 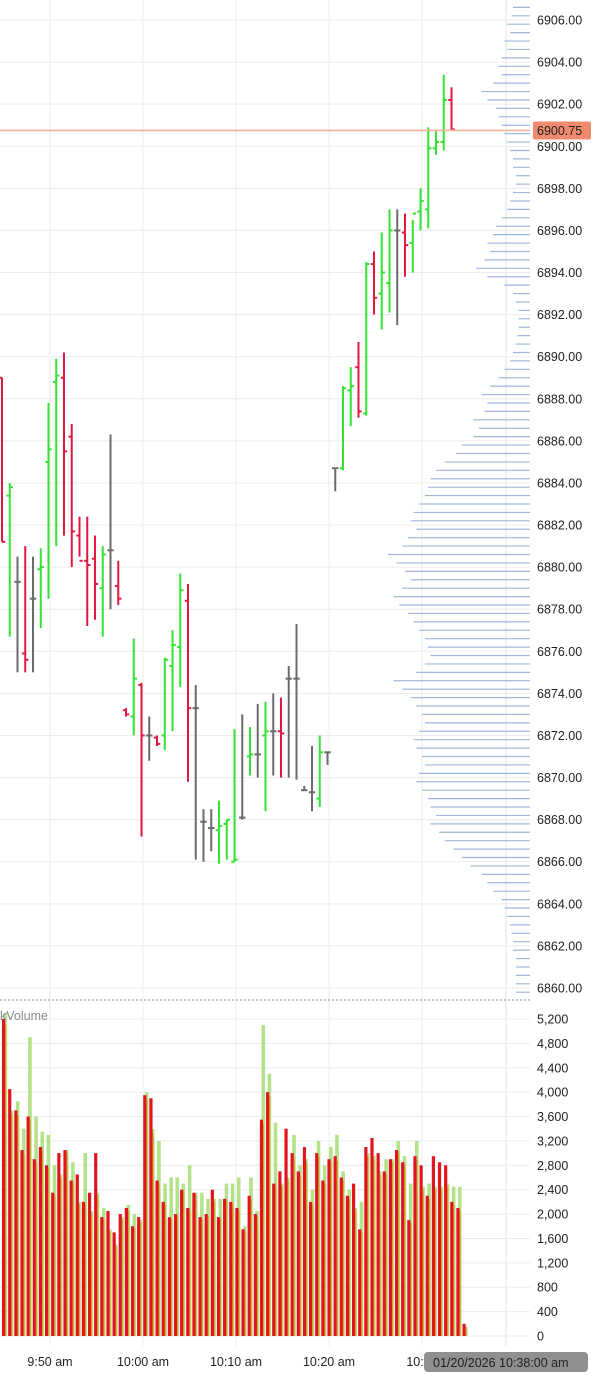 What do you see at coordinates (552, 1239) in the screenshot?
I see `volume-tick-label: 1,600` at bounding box center [552, 1239].